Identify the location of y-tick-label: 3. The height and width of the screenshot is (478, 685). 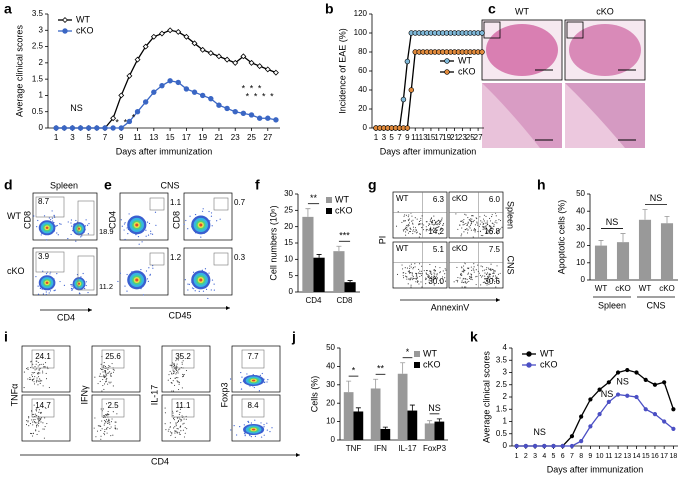
(505, 372).